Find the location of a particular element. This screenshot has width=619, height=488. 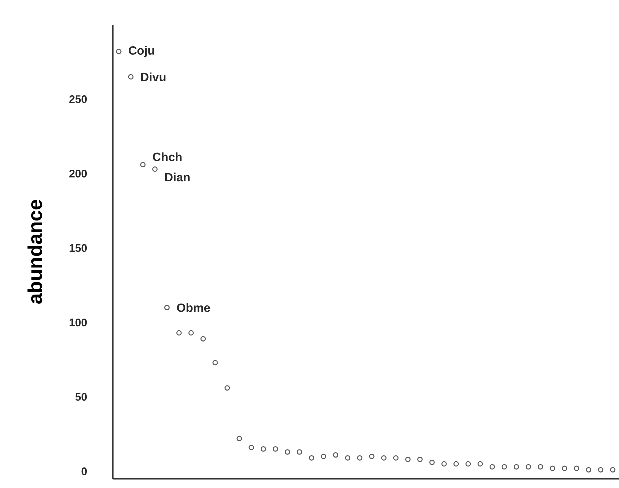

annotation: Coju is located at coordinates (141, 52).